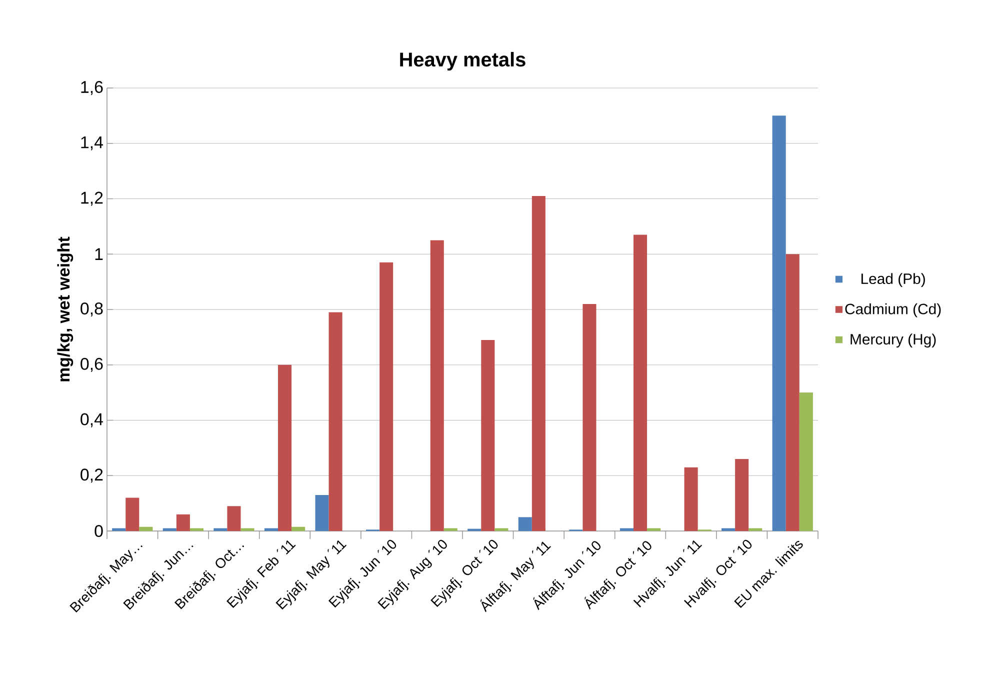  Describe the element at coordinates (893, 280) in the screenshot. I see `legend-label: Lead (Pb)` at that location.